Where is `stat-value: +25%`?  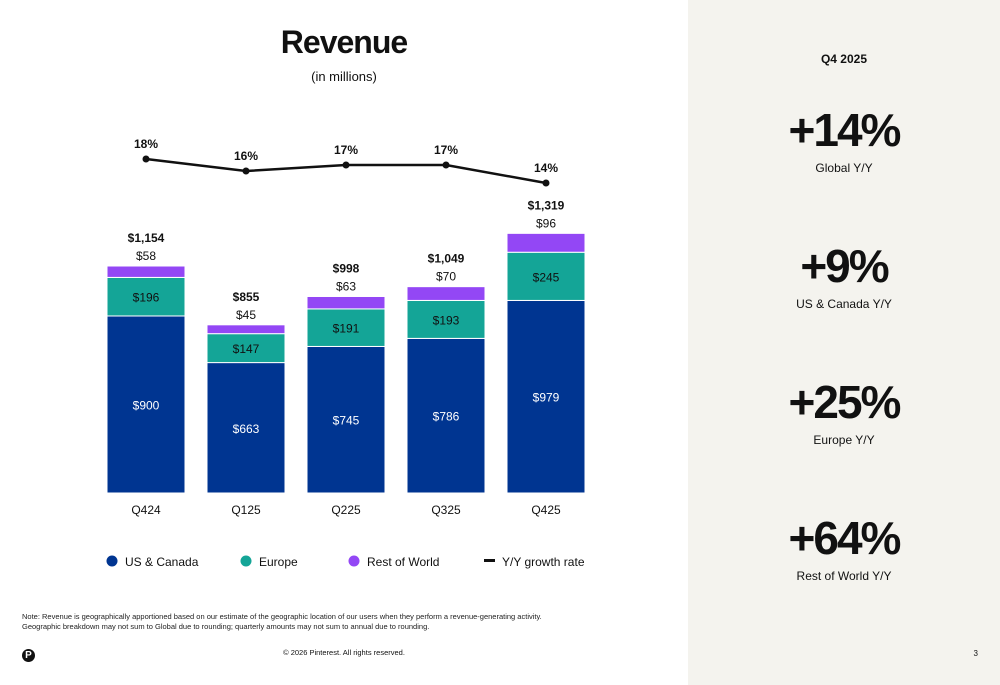
stat-value: +25% is located at coordinates (845, 402).